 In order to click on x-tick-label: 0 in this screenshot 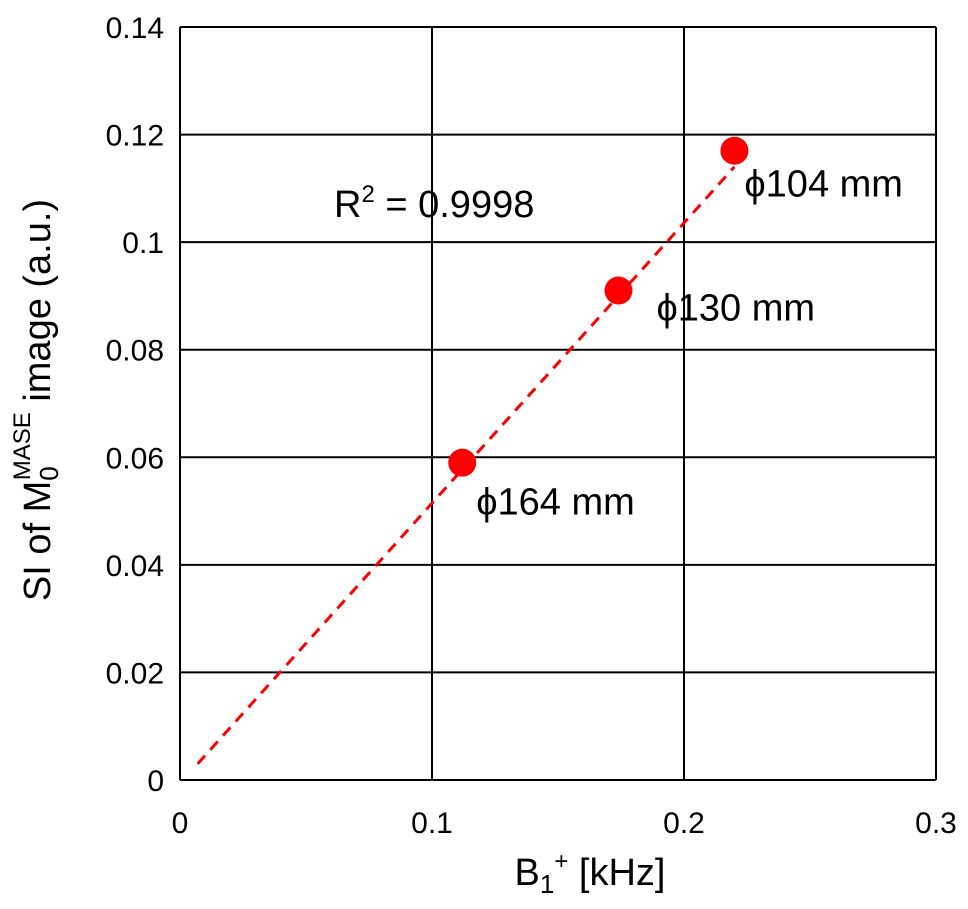, I will do `click(180, 823)`.